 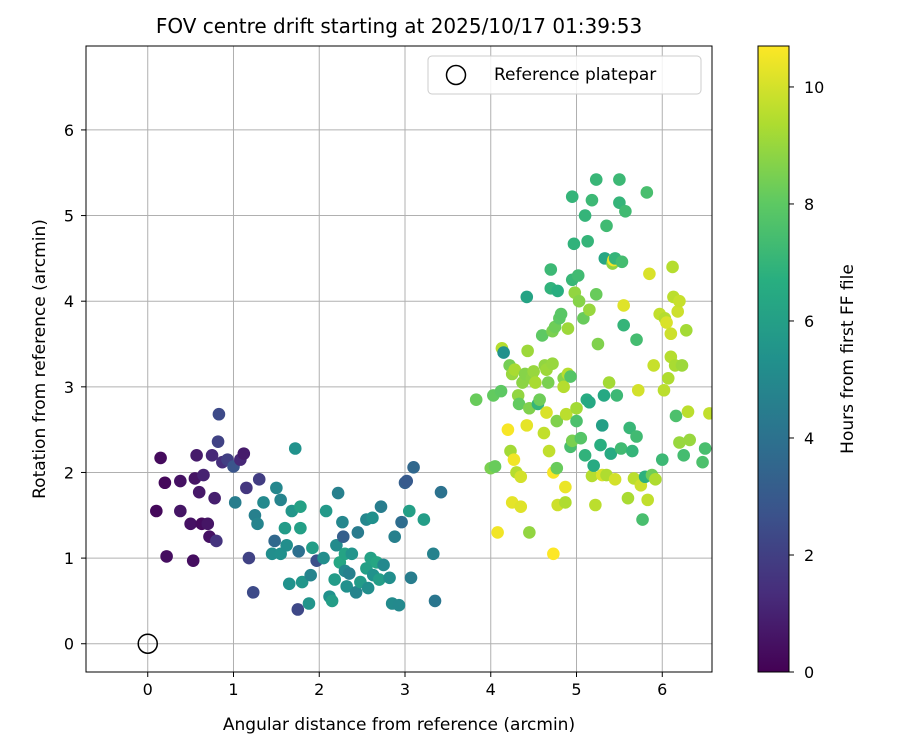 What do you see at coordinates (69, 387) in the screenshot?
I see `y-tick-label: 3` at bounding box center [69, 387].